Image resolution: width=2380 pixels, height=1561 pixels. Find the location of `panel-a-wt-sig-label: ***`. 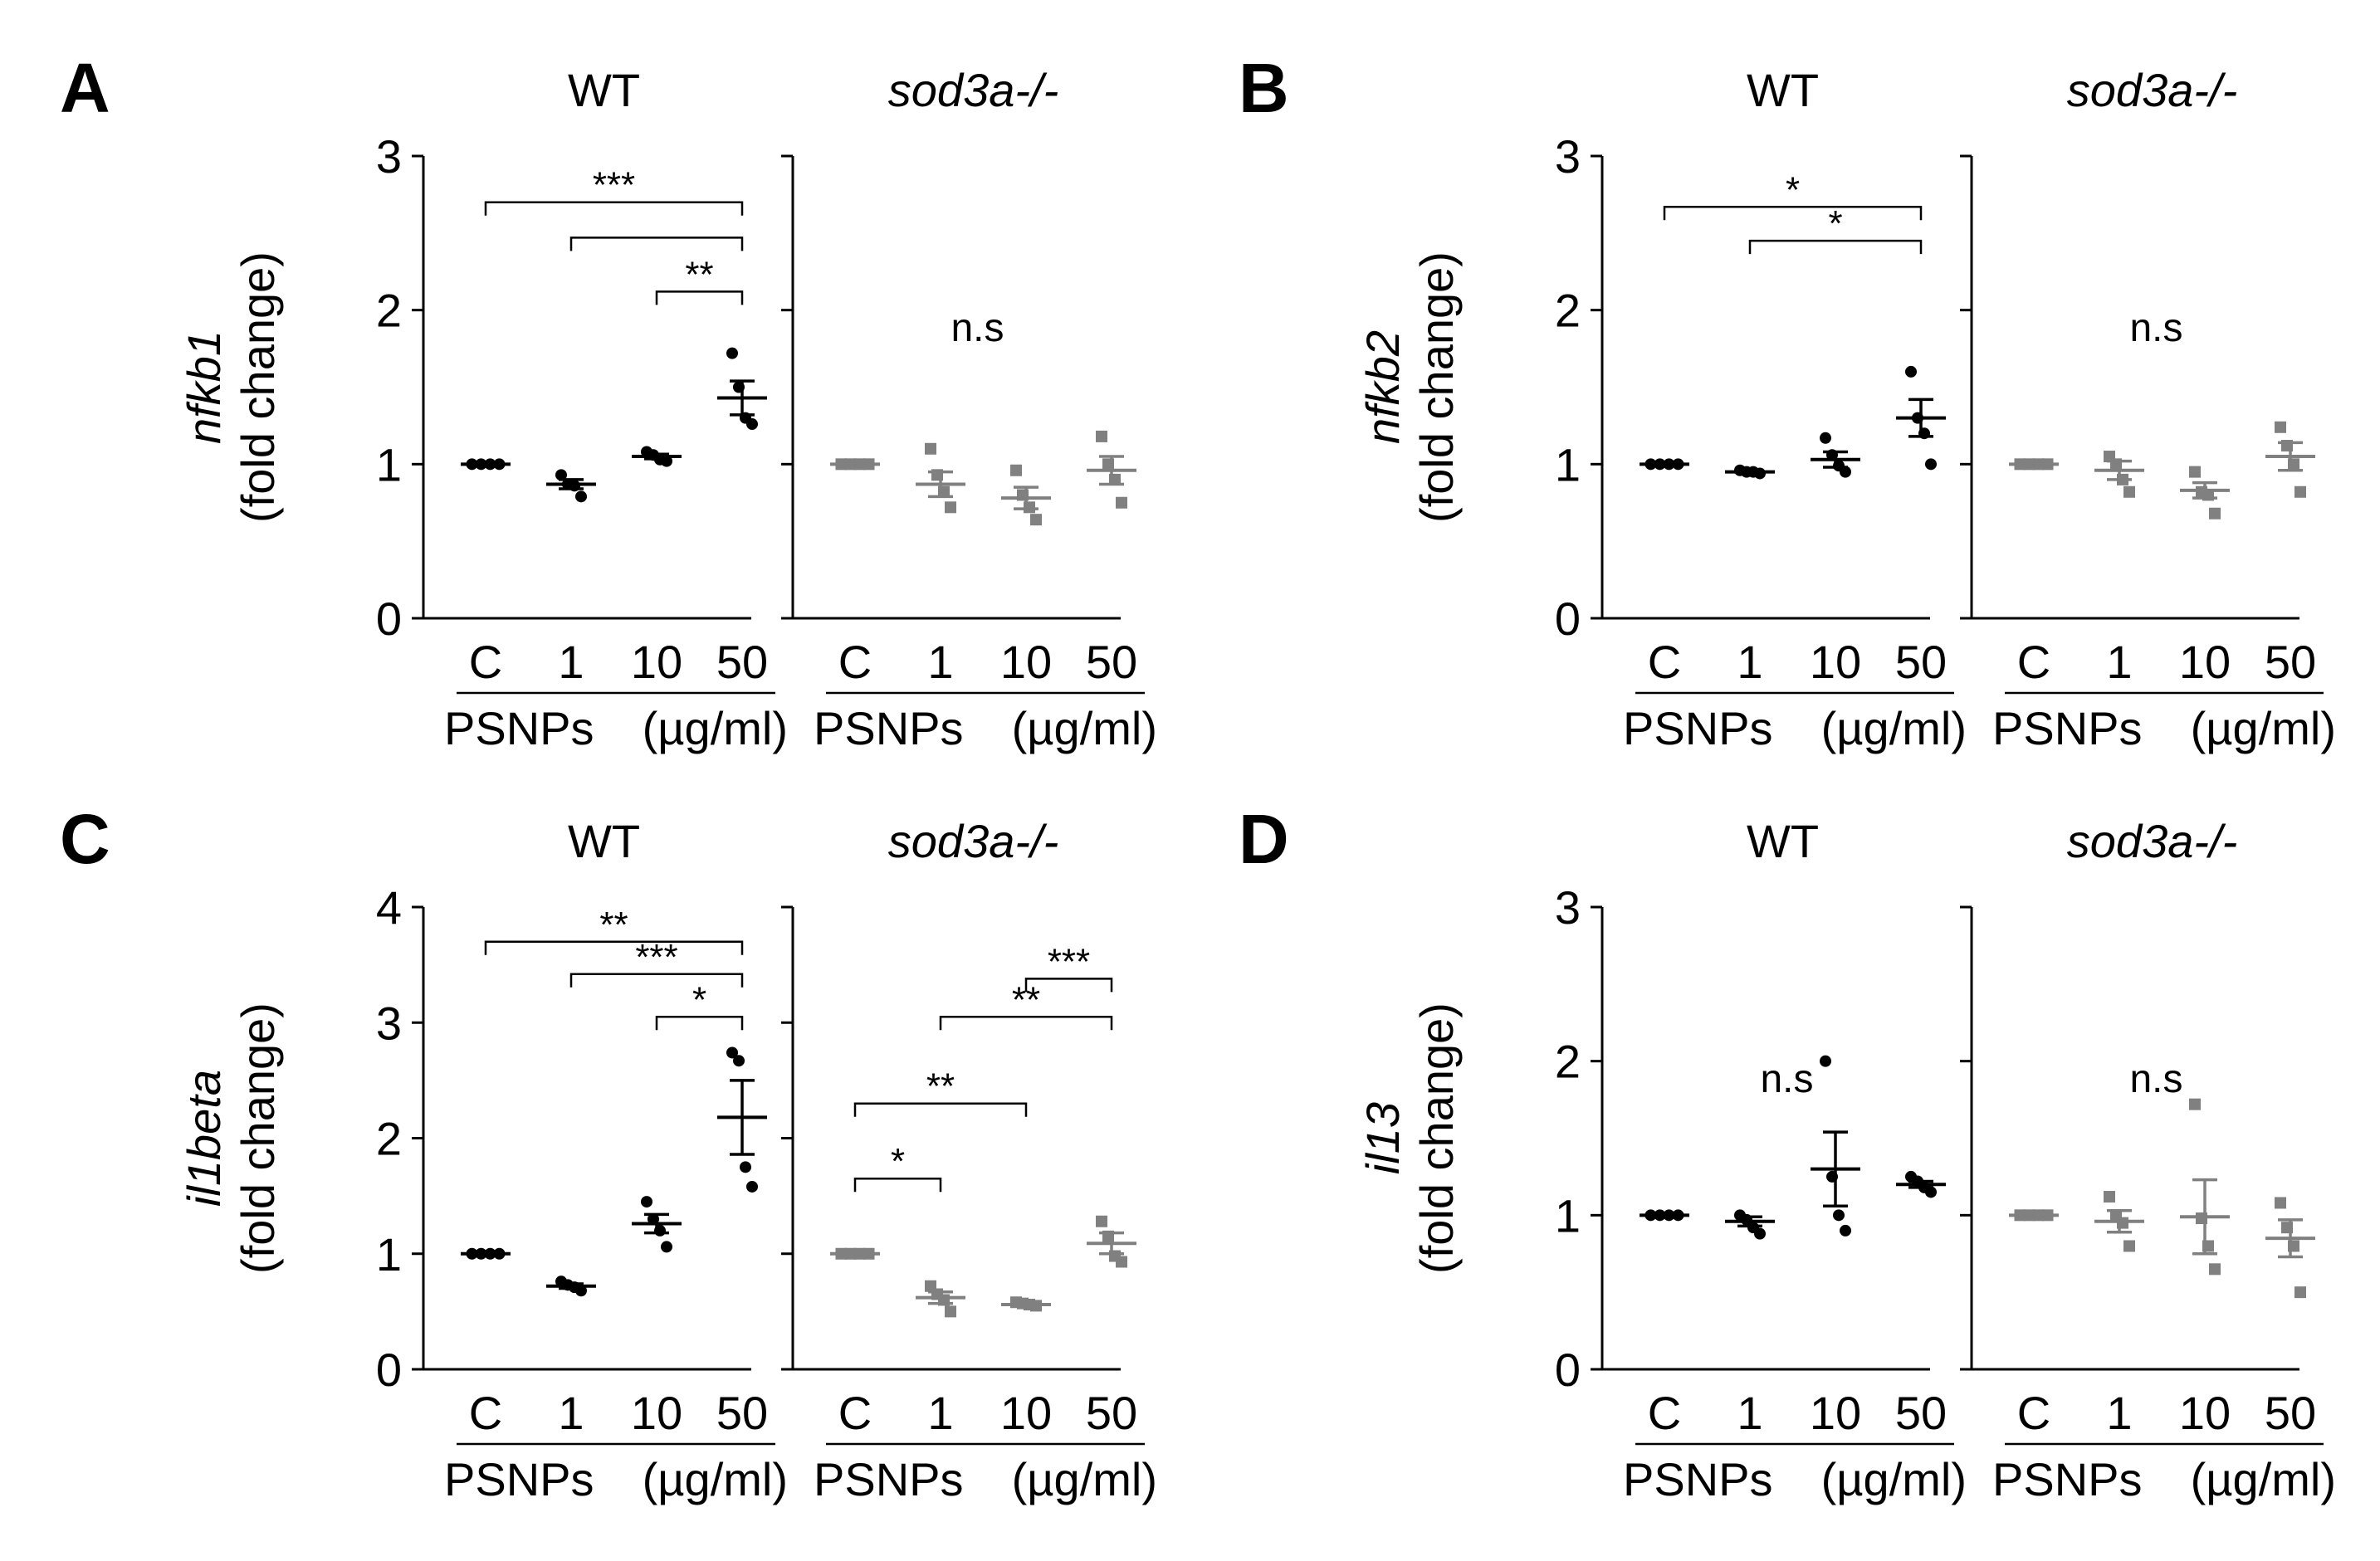

panel-a-wt-sig-label: *** is located at coordinates (614, 185).